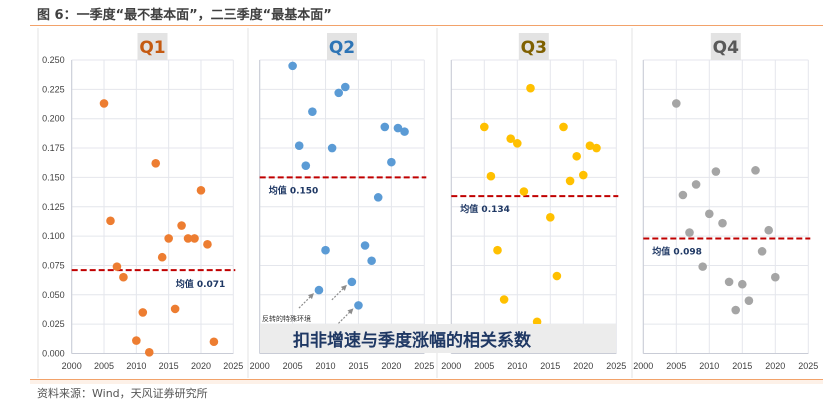 The height and width of the screenshot is (401, 823). Describe the element at coordinates (286, 318) in the screenshot. I see `annotation-text: 反转的特殊环境` at that location.